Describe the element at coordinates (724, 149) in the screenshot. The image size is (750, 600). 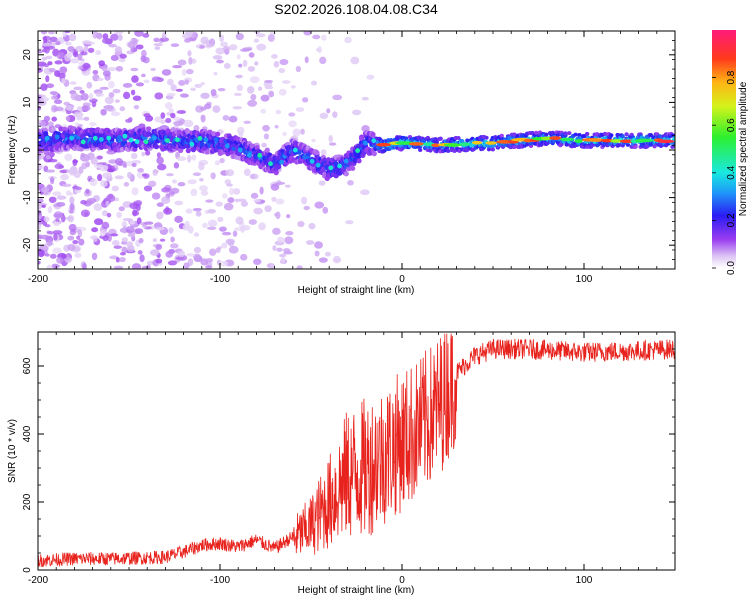
I see `colorbar-gradient` at that location.